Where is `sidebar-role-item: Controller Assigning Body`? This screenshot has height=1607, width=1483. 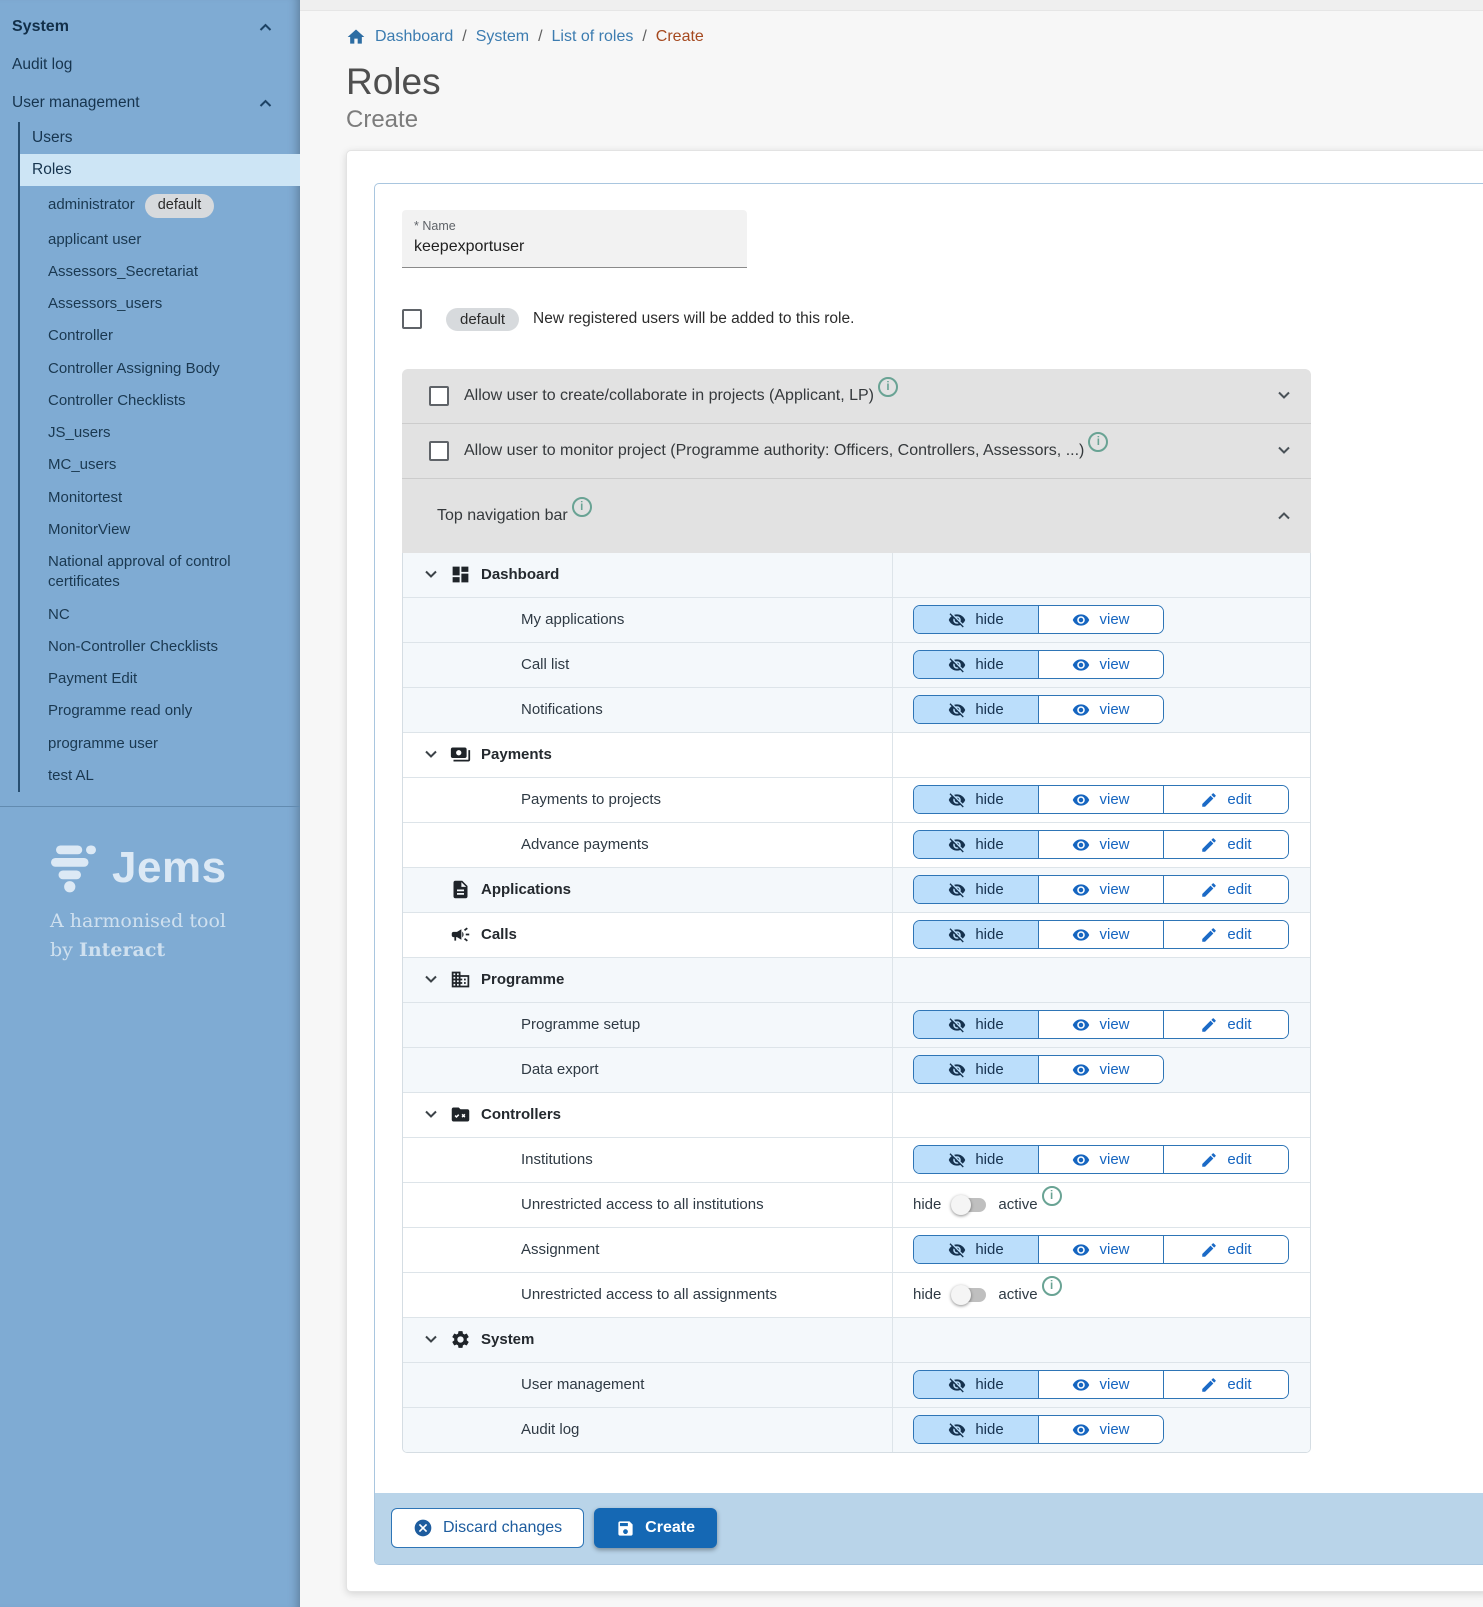
sidebar-role-item: Controller Assigning Body is located at coordinates (134, 368).